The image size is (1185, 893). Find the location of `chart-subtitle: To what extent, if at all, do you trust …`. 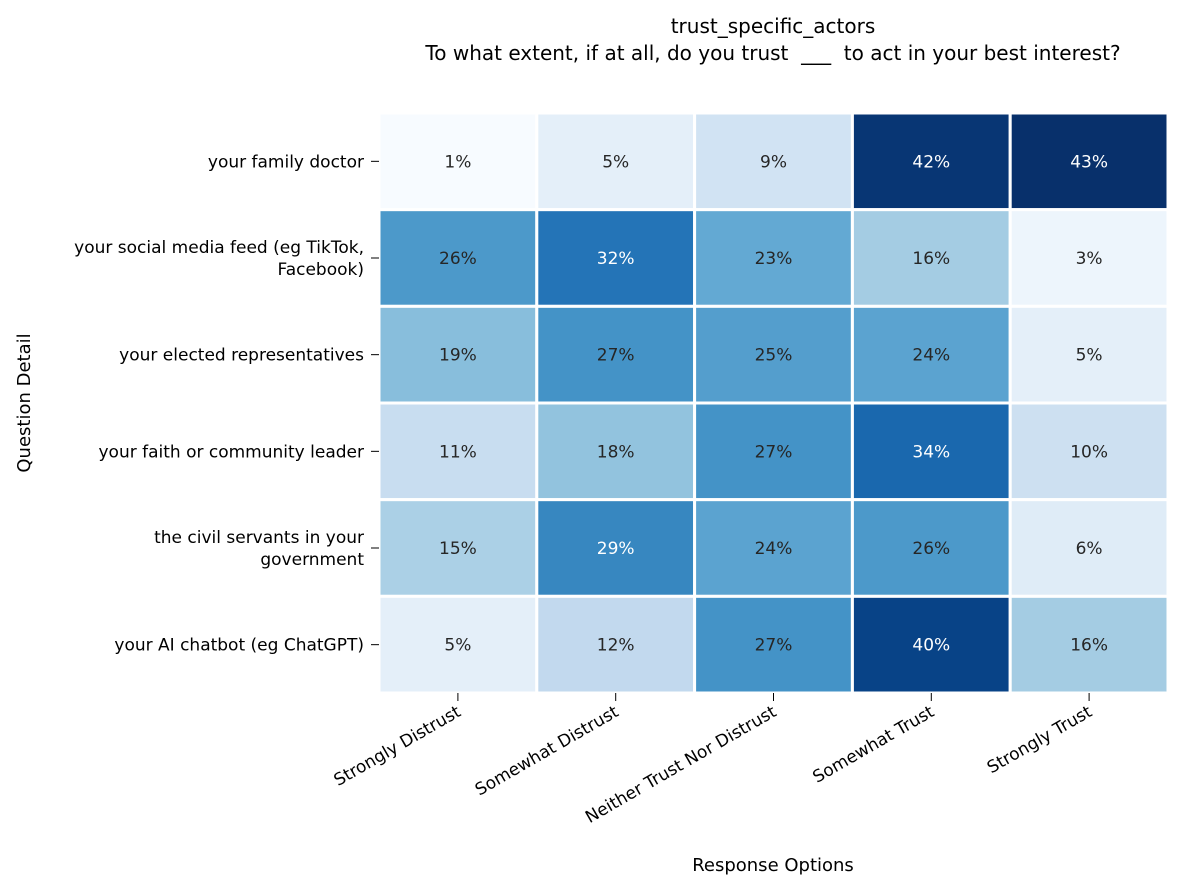

chart-subtitle: To what extent, if at all, do you trust … is located at coordinates (772, 53).